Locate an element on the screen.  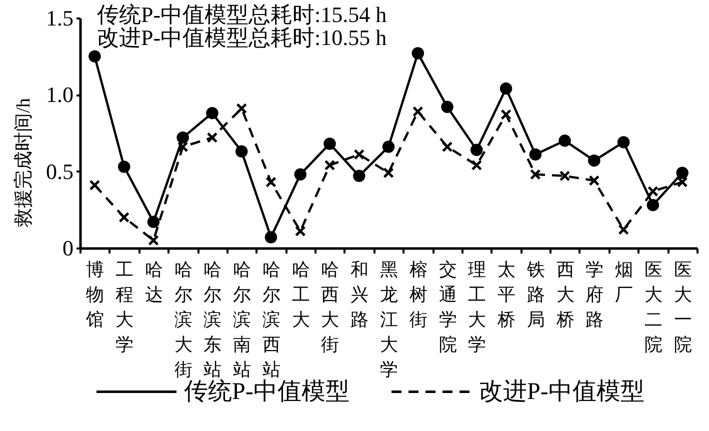
x-tick-label: 哈尔滨大街 is located at coordinates (183, 320).